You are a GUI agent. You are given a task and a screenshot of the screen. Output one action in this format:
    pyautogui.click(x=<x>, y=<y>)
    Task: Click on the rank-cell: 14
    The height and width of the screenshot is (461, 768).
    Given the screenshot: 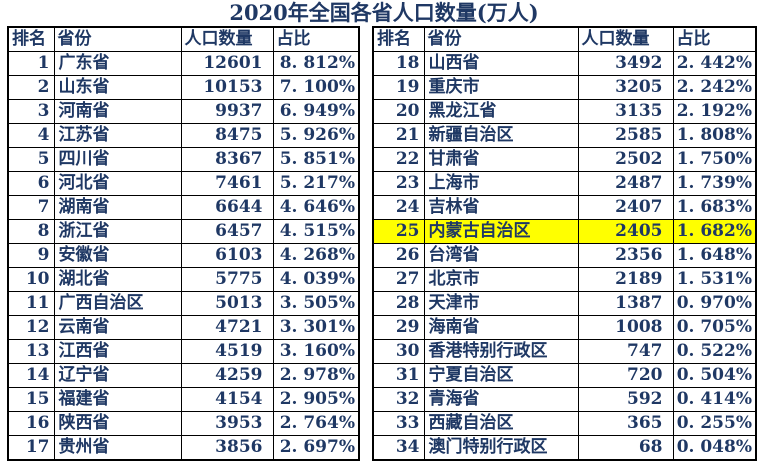 What is the action you would take?
    pyautogui.click(x=31, y=375)
    